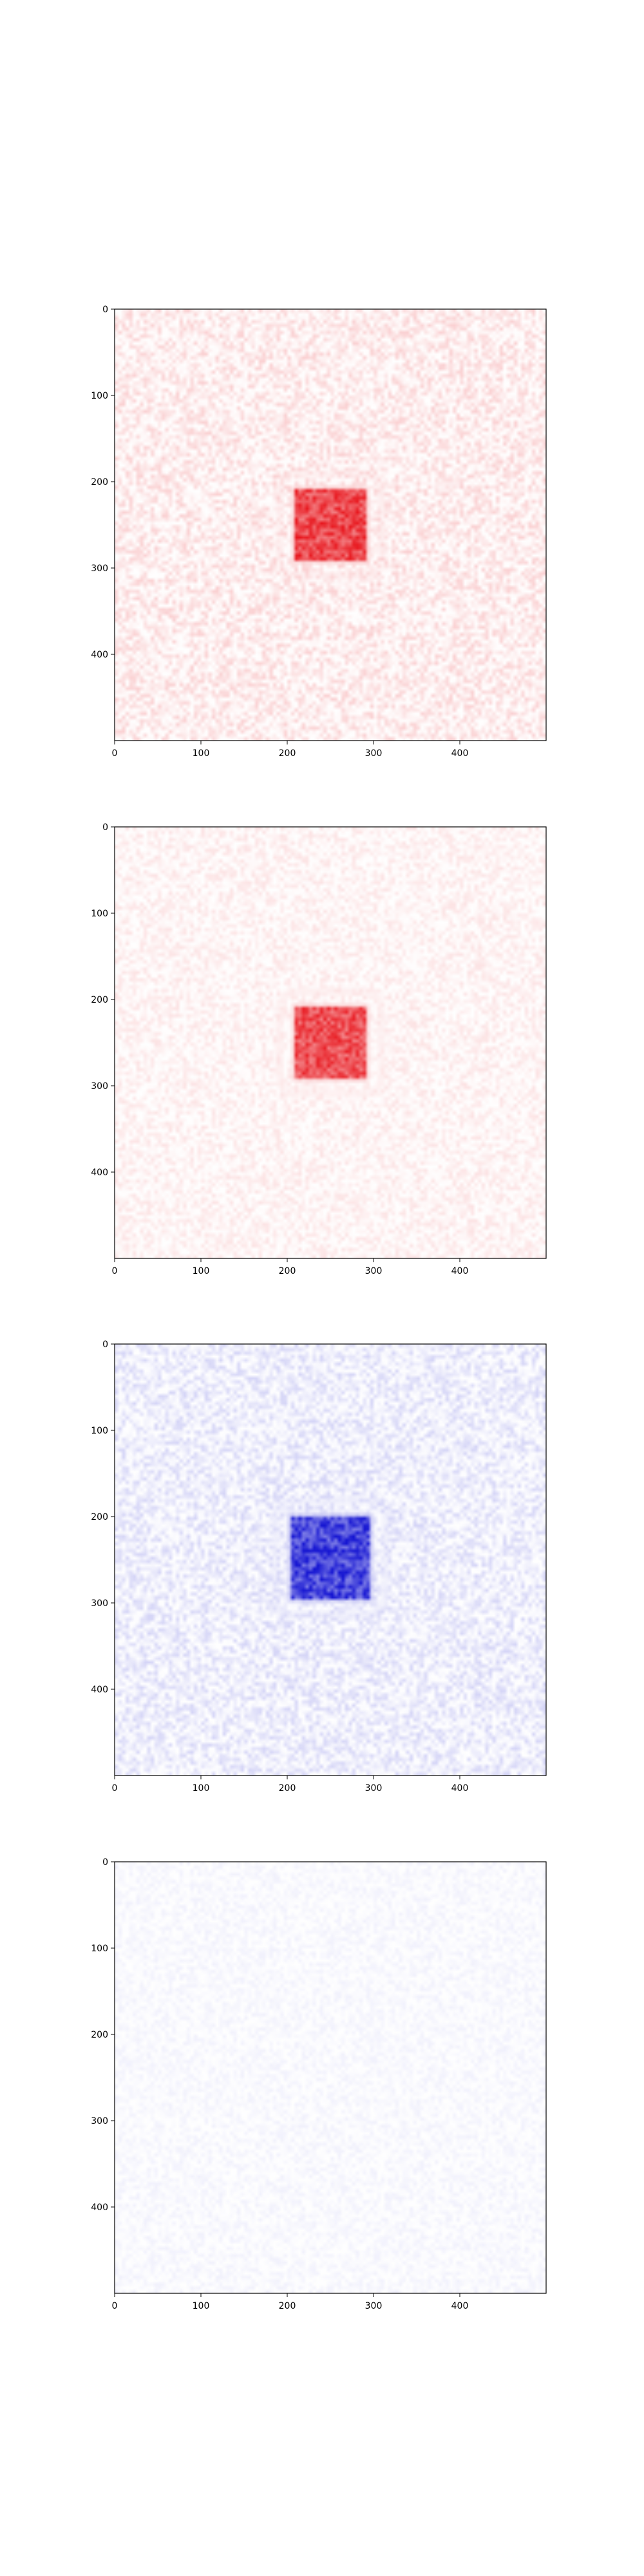 The width and height of the screenshot is (644, 2576). I want to click on heatmap-panel-4: 0 100 200 300 400 0 100 200 300 400, so click(319, 2084).